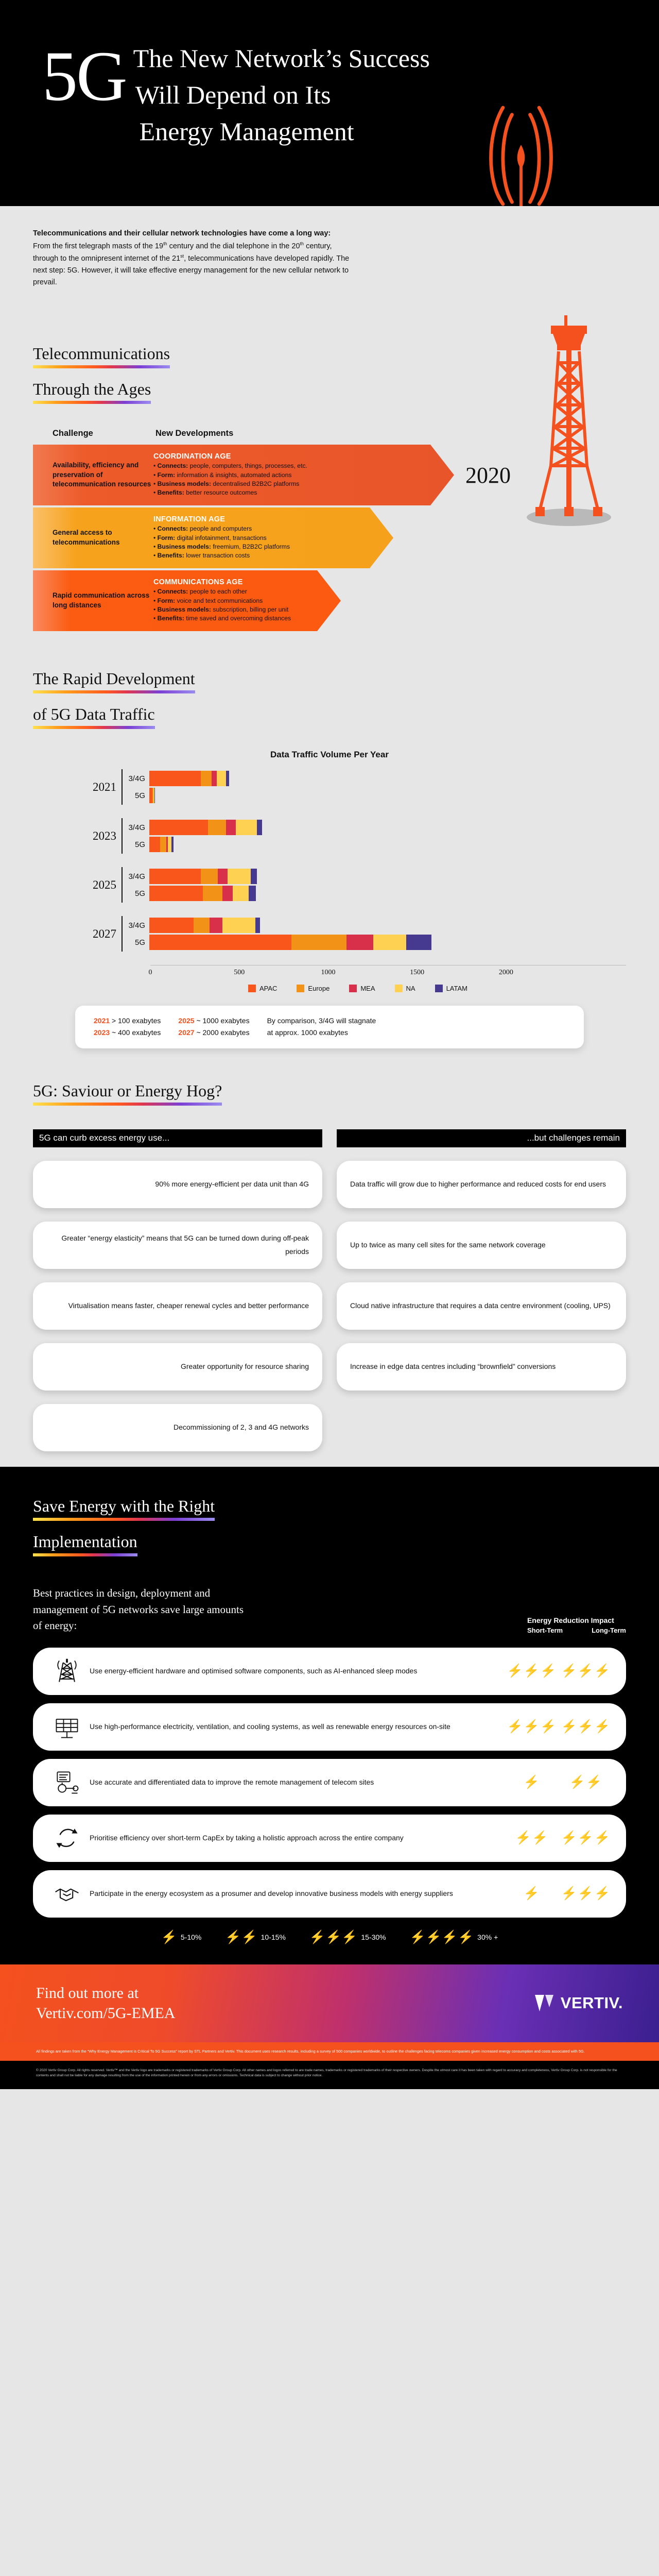 This screenshot has width=659, height=2576. I want to click on summary-col-1: 2021 > 100 exabytes 2023 ~ 400 exabytes, so click(136, 1026).